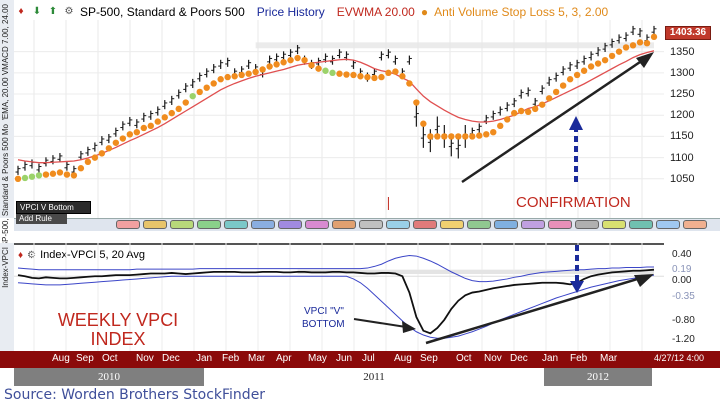  What do you see at coordinates (573, 202) in the screenshot?
I see `confirmation-label: CONFIRMATION` at bounding box center [573, 202].